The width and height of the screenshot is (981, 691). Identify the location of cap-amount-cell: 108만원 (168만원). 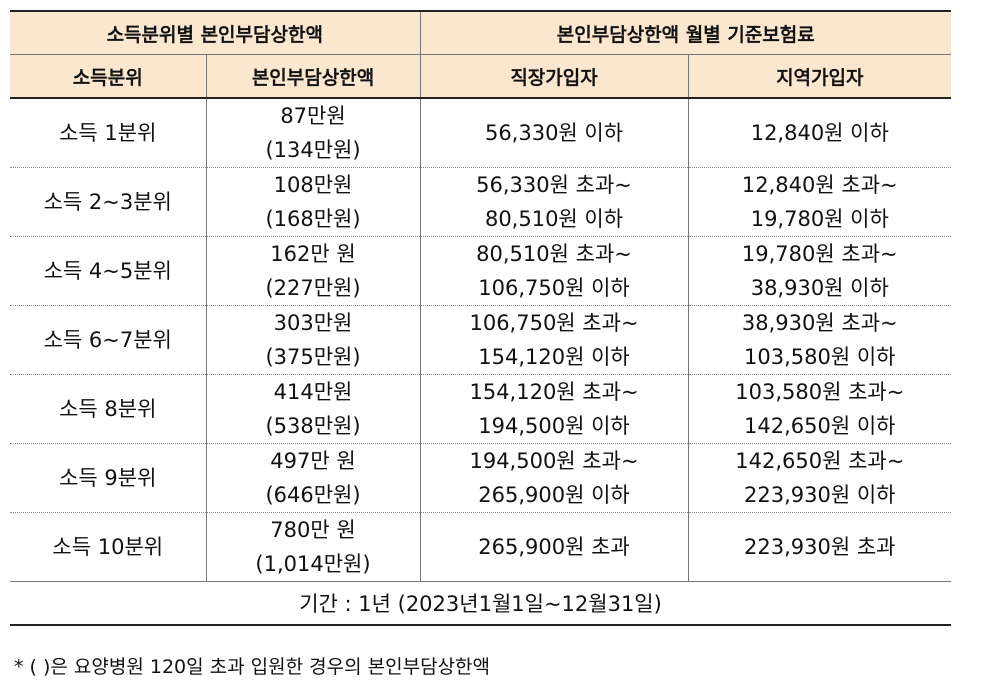
(313, 202).